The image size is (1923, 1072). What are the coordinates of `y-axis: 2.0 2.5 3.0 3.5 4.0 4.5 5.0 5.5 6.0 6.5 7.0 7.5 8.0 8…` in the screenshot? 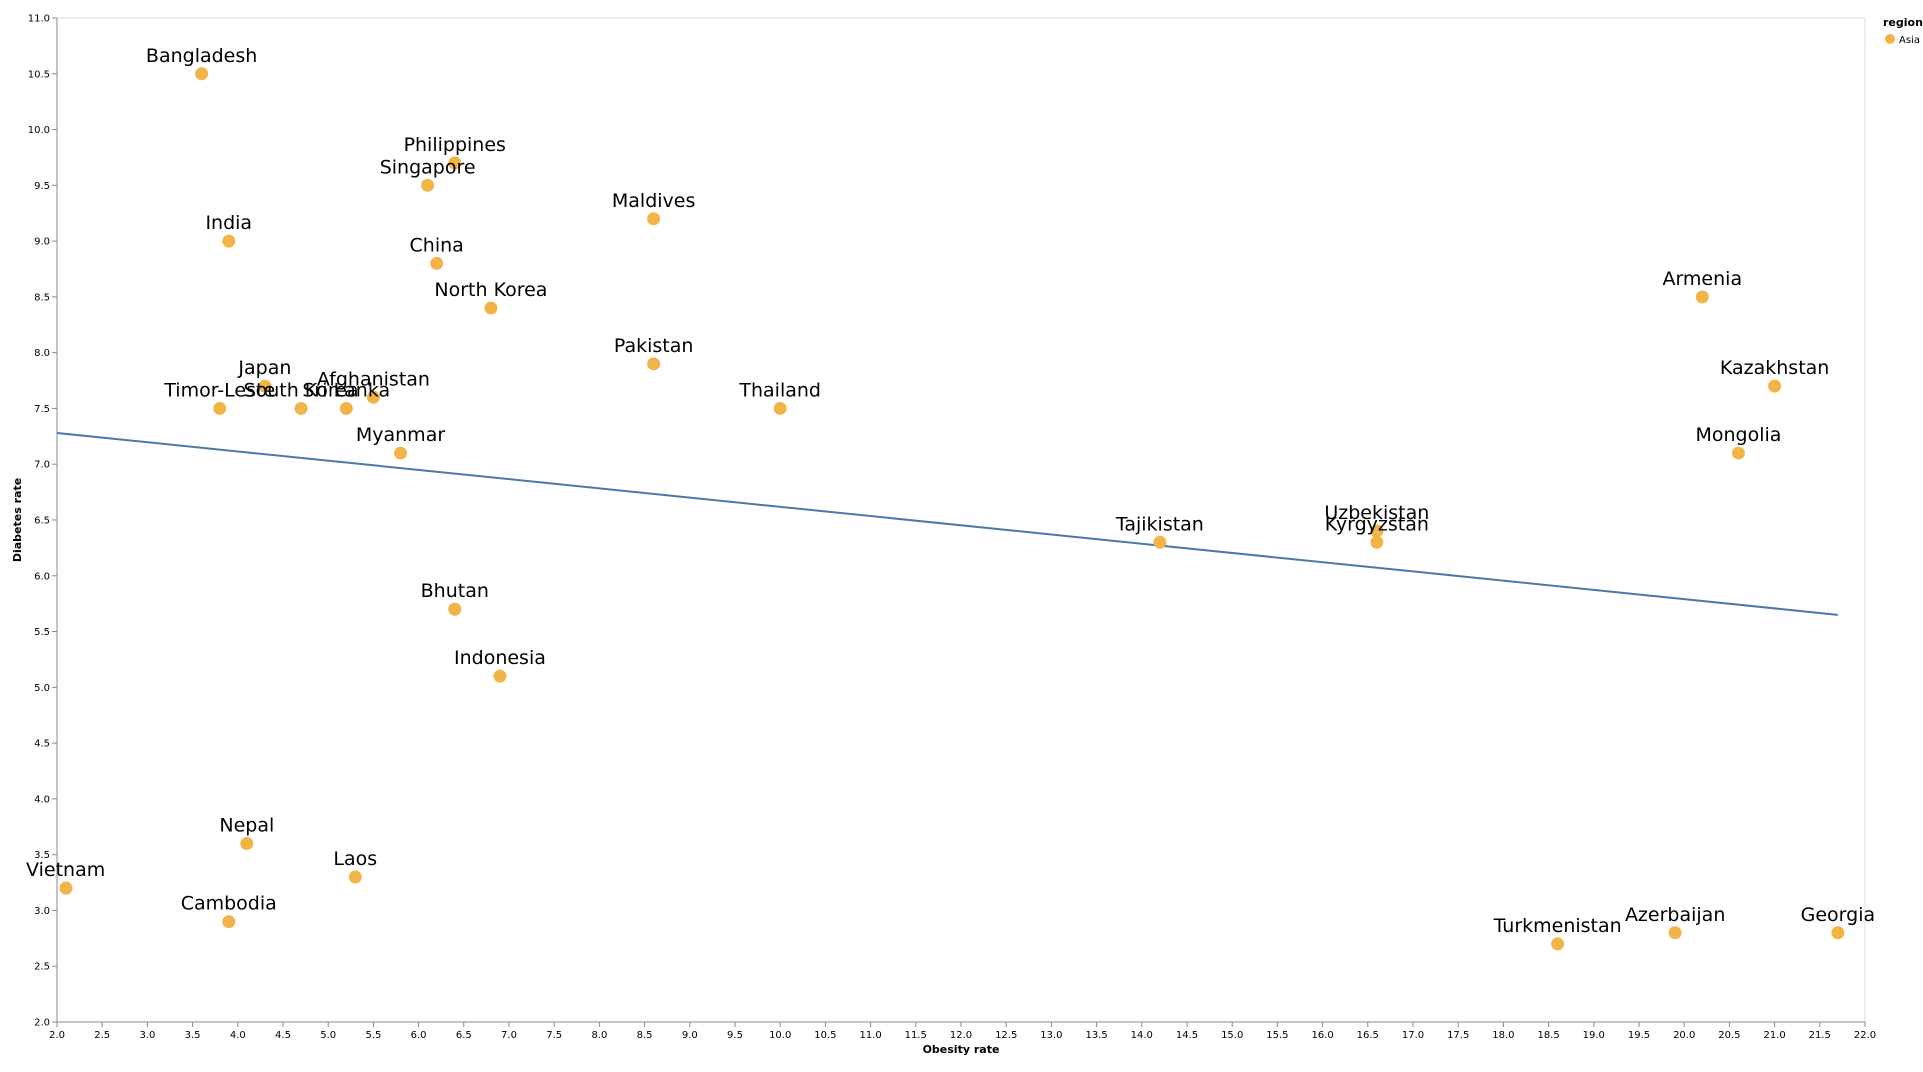 It's located at (43, 521).